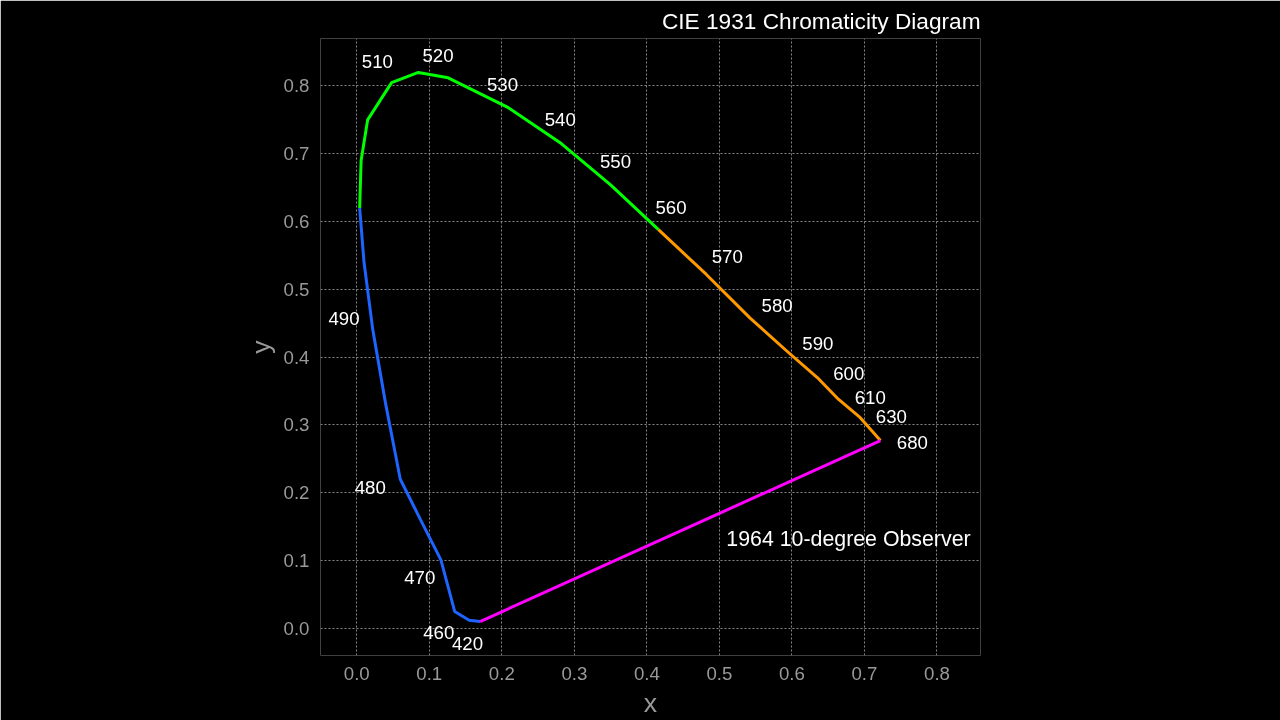  I want to click on y-tick-label: 0.6, so click(296, 222).